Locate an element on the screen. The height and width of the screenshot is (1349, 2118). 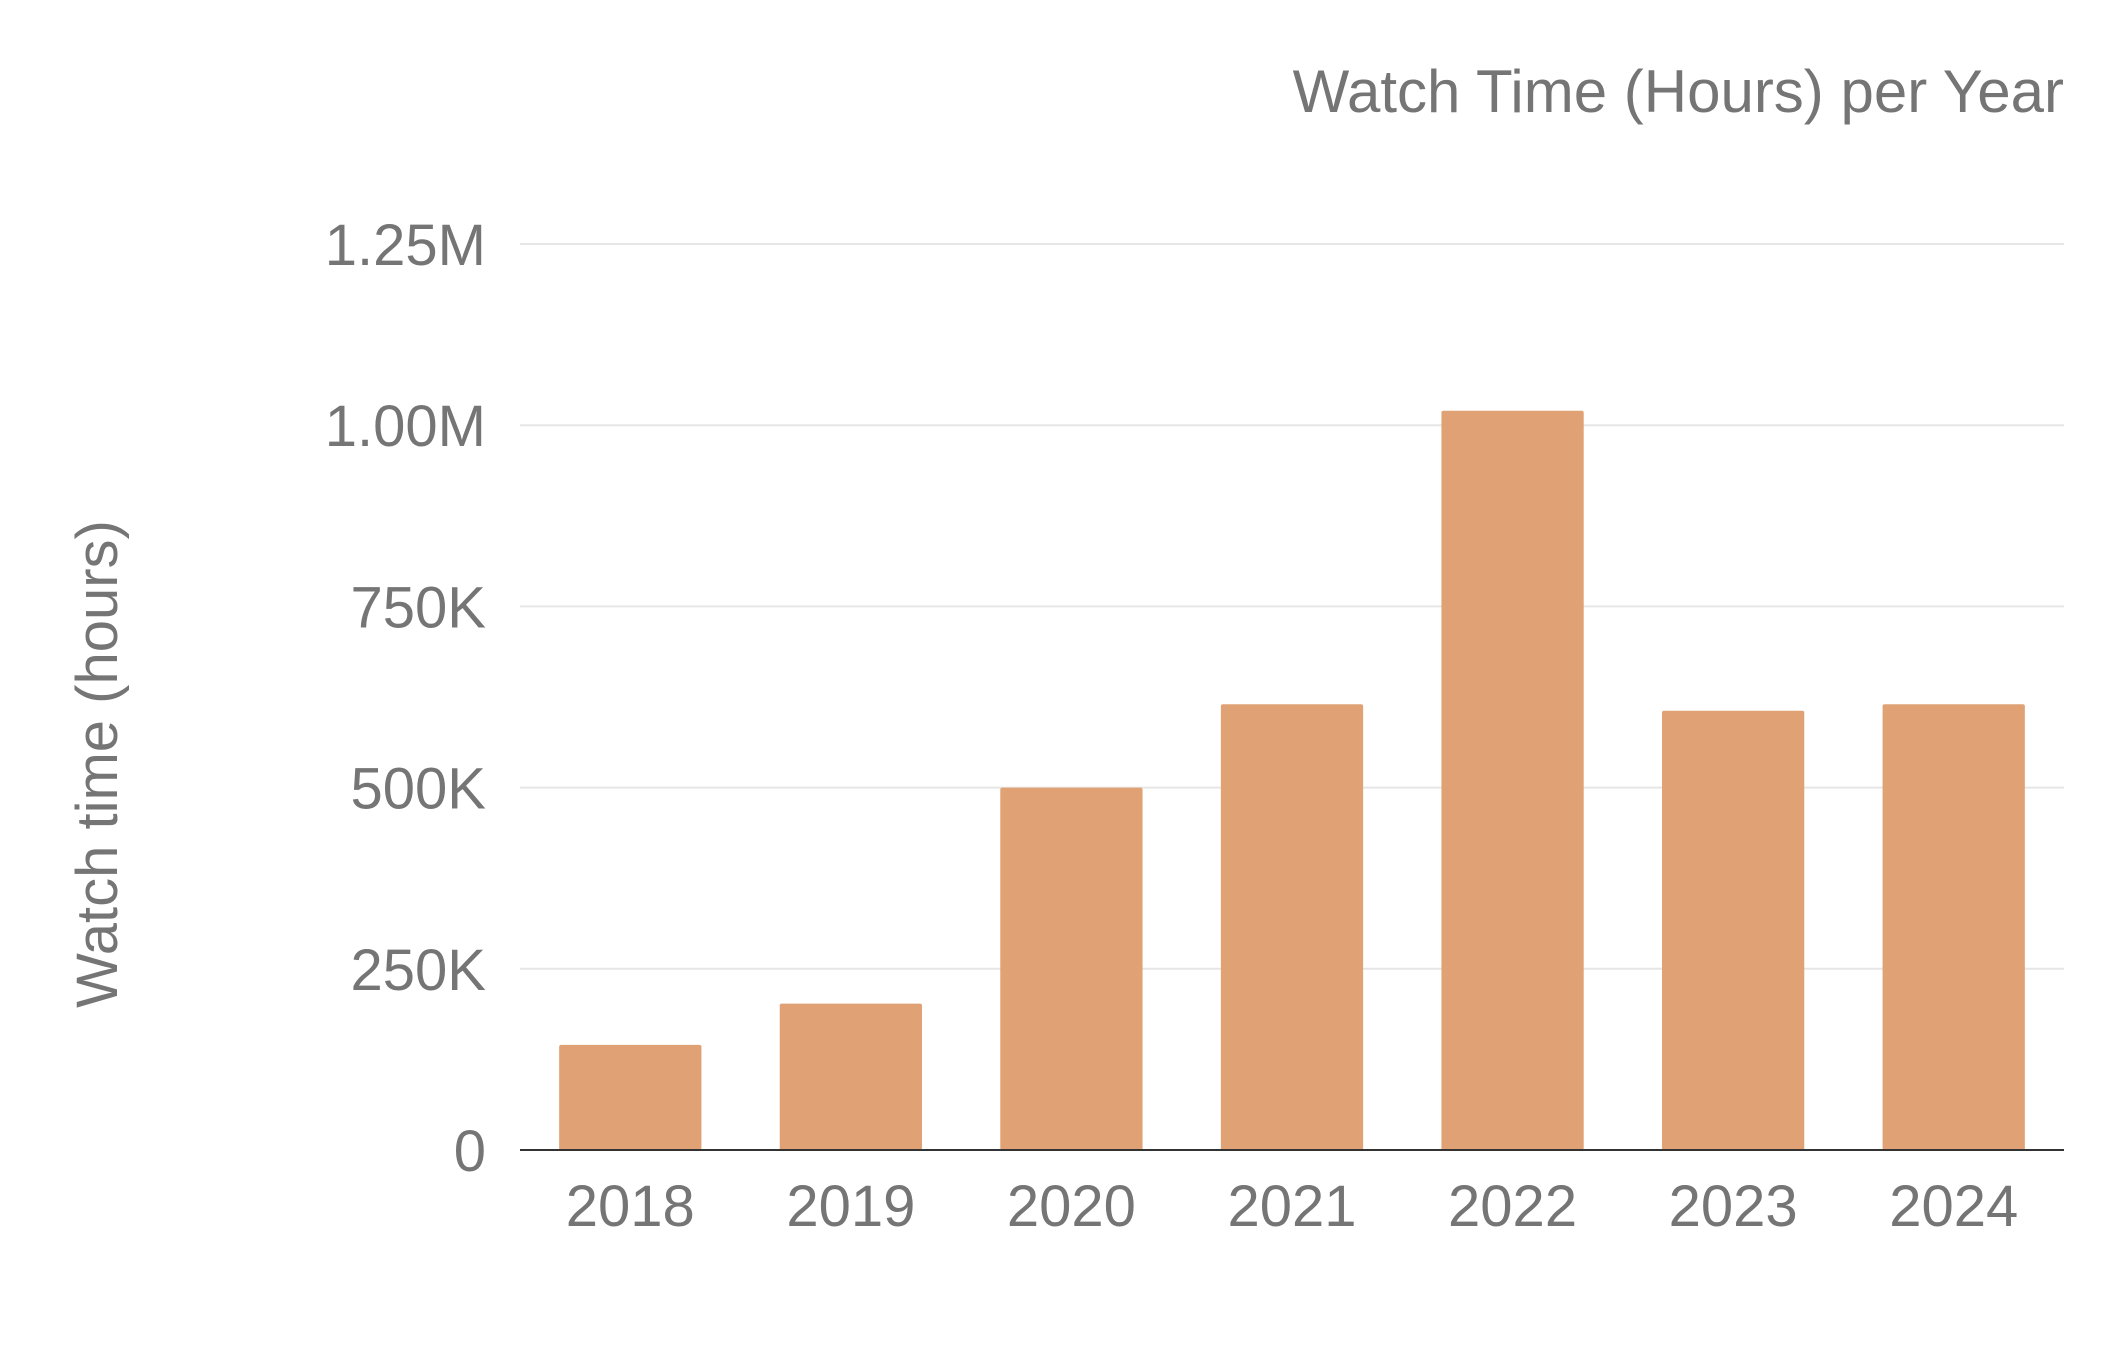
bar-2022 is located at coordinates (1512, 780).